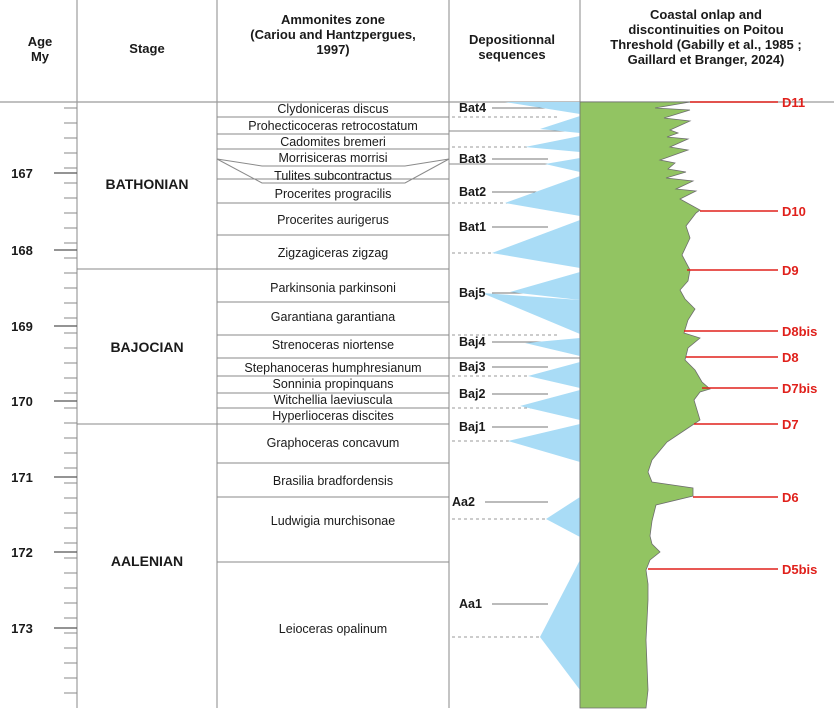 The height and width of the screenshot is (713, 834). Describe the element at coordinates (790, 357) in the screenshot. I see `discontinuity-label: D8` at that location.